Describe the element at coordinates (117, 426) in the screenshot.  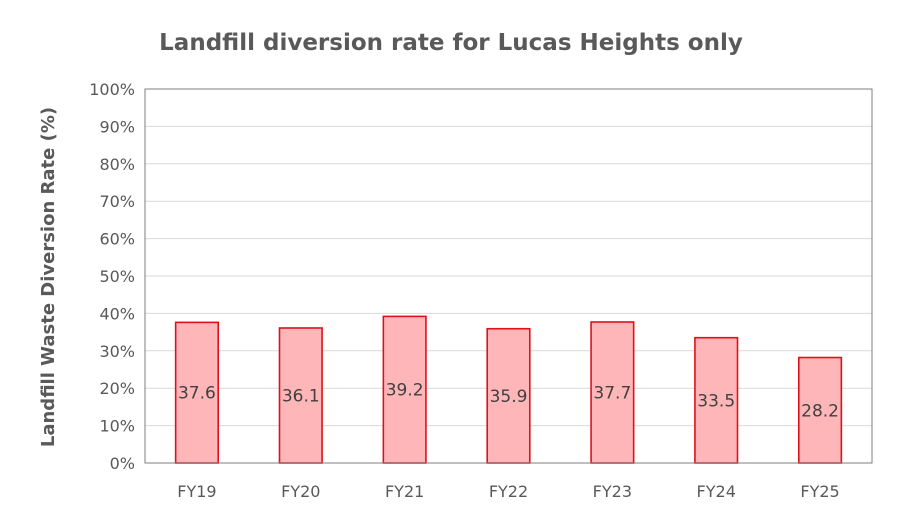
I see `y-tick-label-10: 10%` at that location.